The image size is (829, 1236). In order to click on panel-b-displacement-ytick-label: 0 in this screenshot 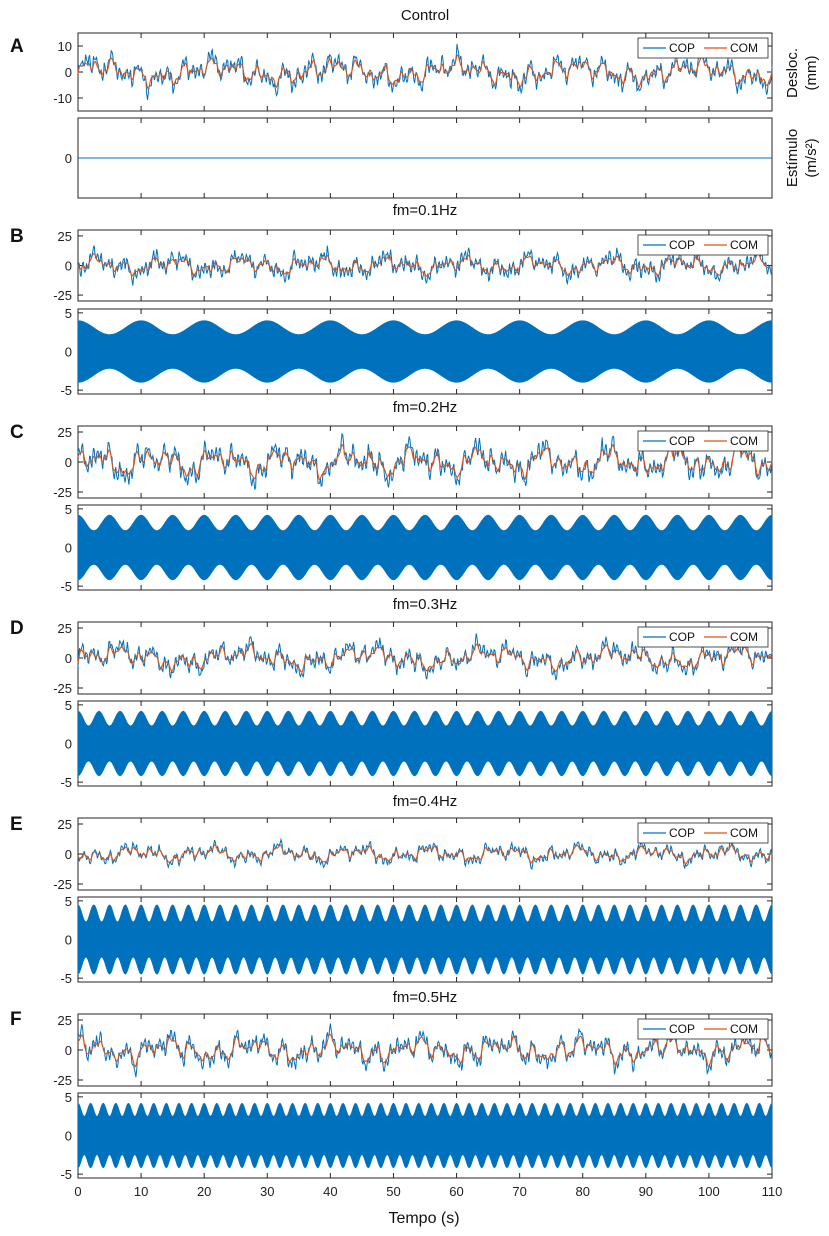, I will do `click(68, 266)`.